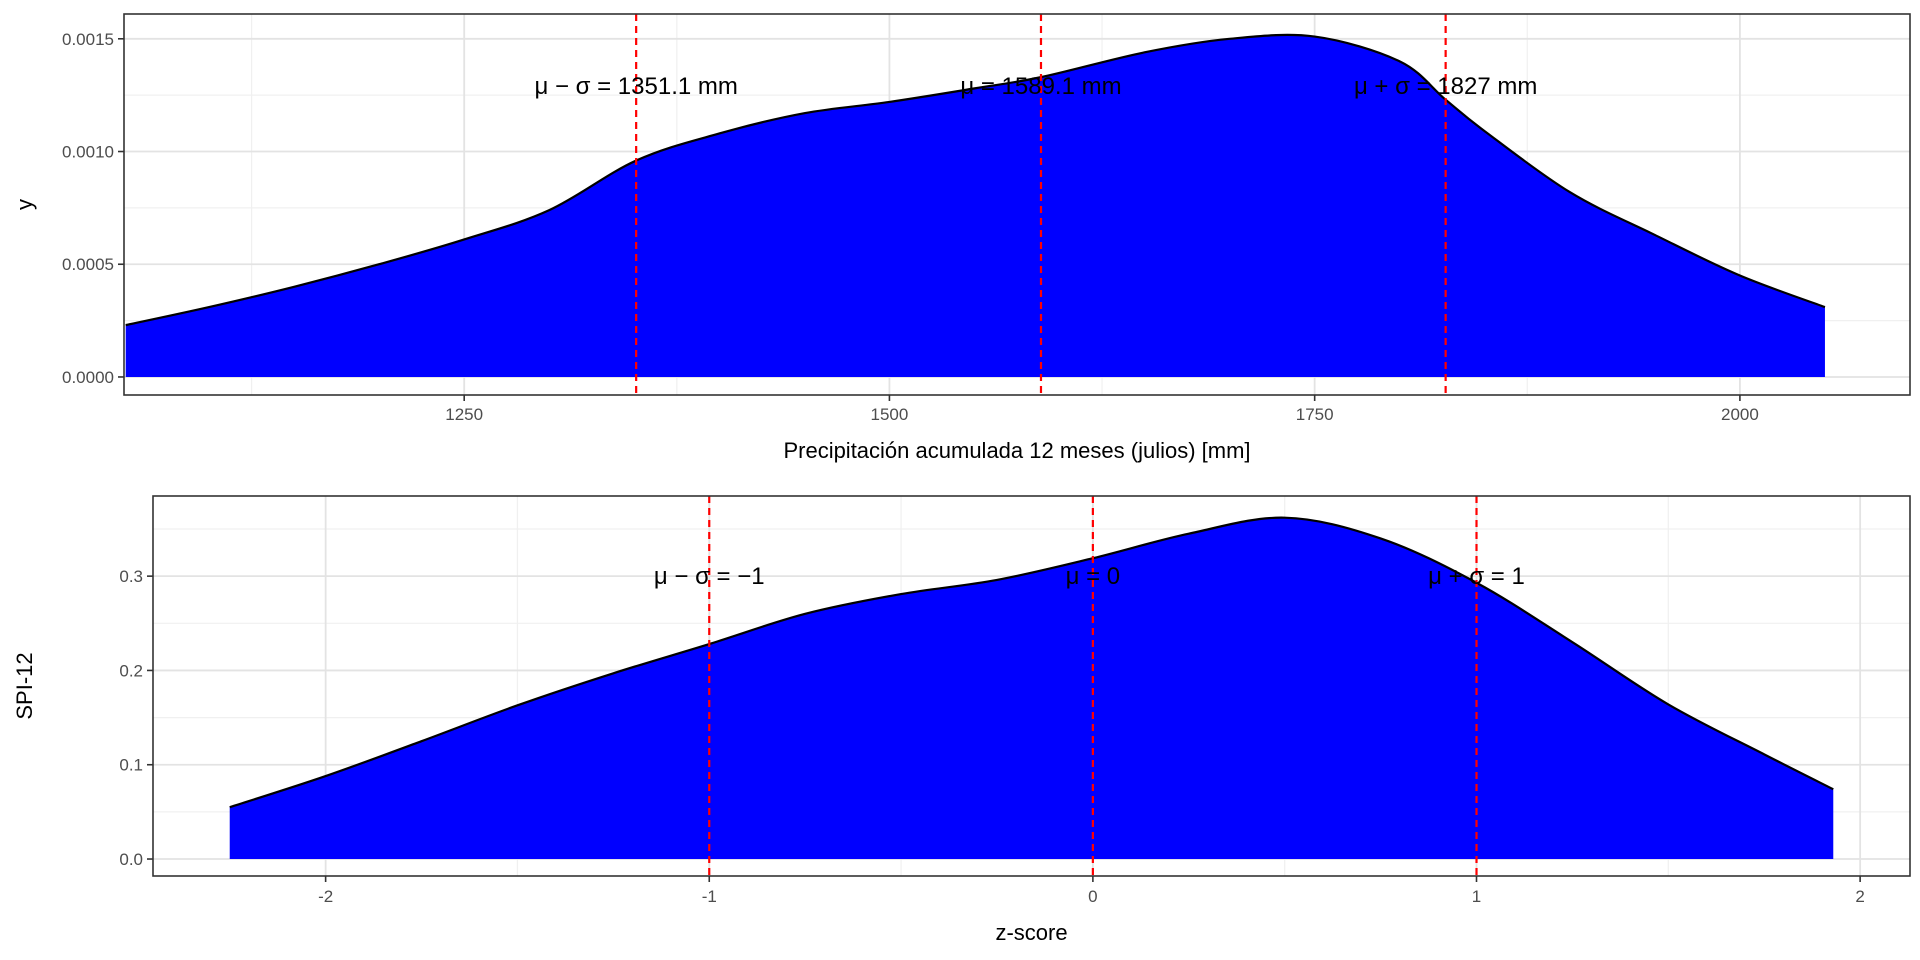 This screenshot has height=960, width=1920. I want to click on y-tick-label: 0.3, so click(131, 576).